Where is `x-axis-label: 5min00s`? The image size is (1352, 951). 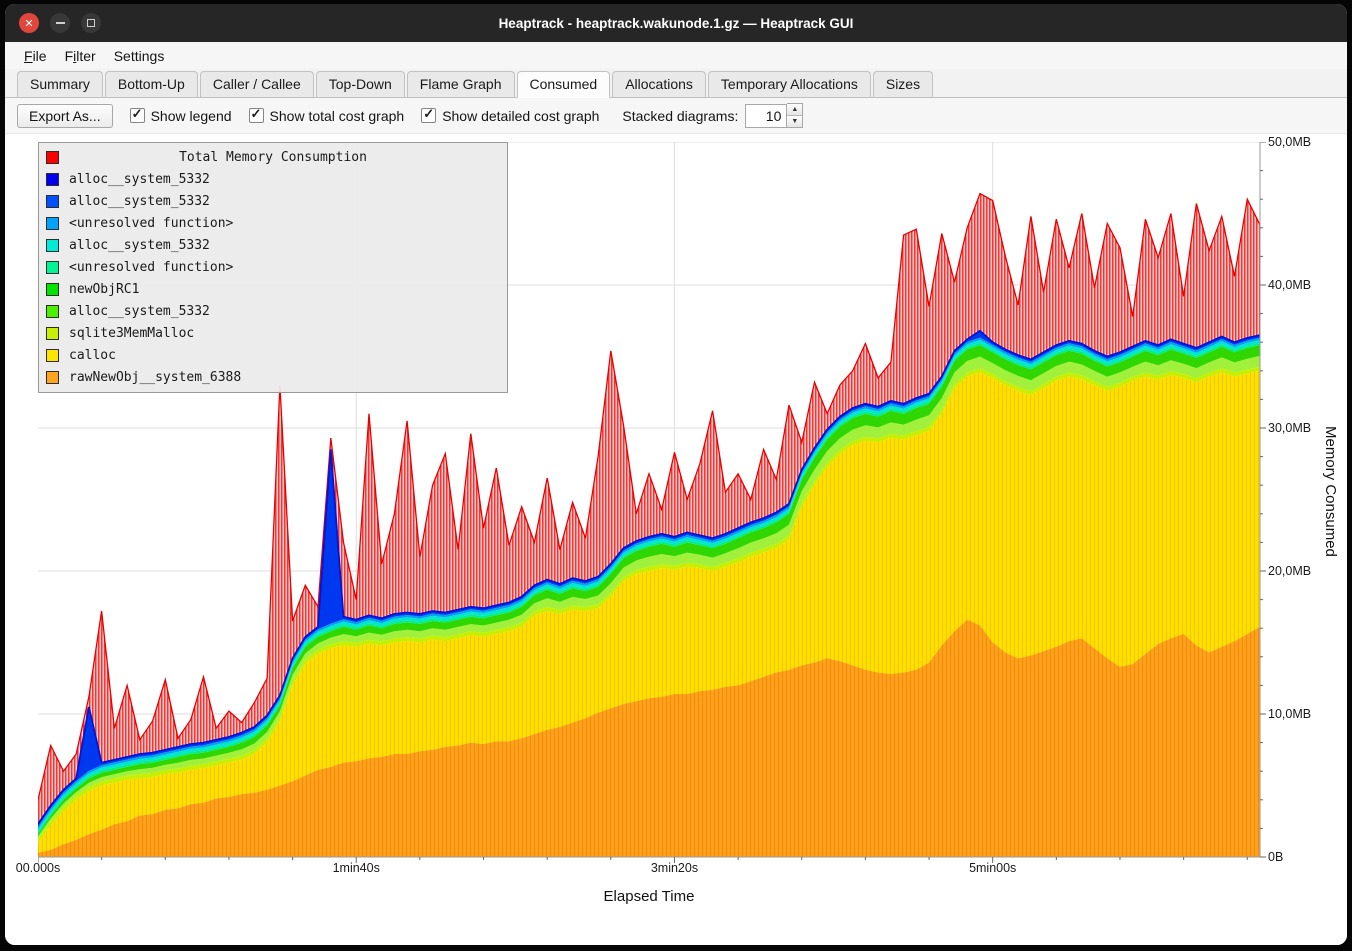
x-axis-label: 5min00s is located at coordinates (993, 868).